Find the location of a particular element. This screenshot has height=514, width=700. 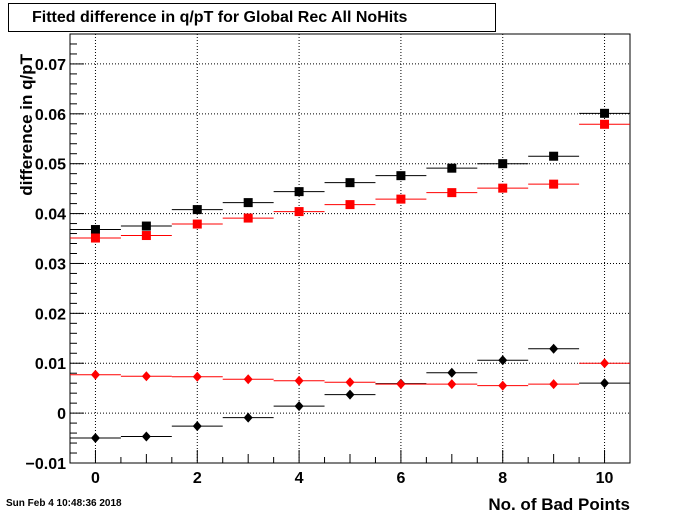

y-tick-labels: −0.01 0 0.01 0.02 0.03 0.04 0.05 0.06 0.07 is located at coordinates (46, 265).